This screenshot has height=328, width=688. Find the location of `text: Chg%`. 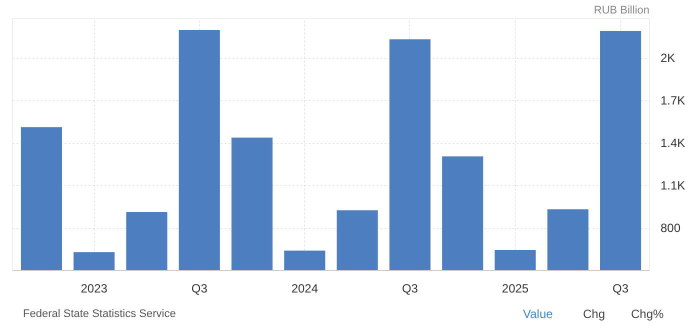

text: Chg% is located at coordinates (647, 314).